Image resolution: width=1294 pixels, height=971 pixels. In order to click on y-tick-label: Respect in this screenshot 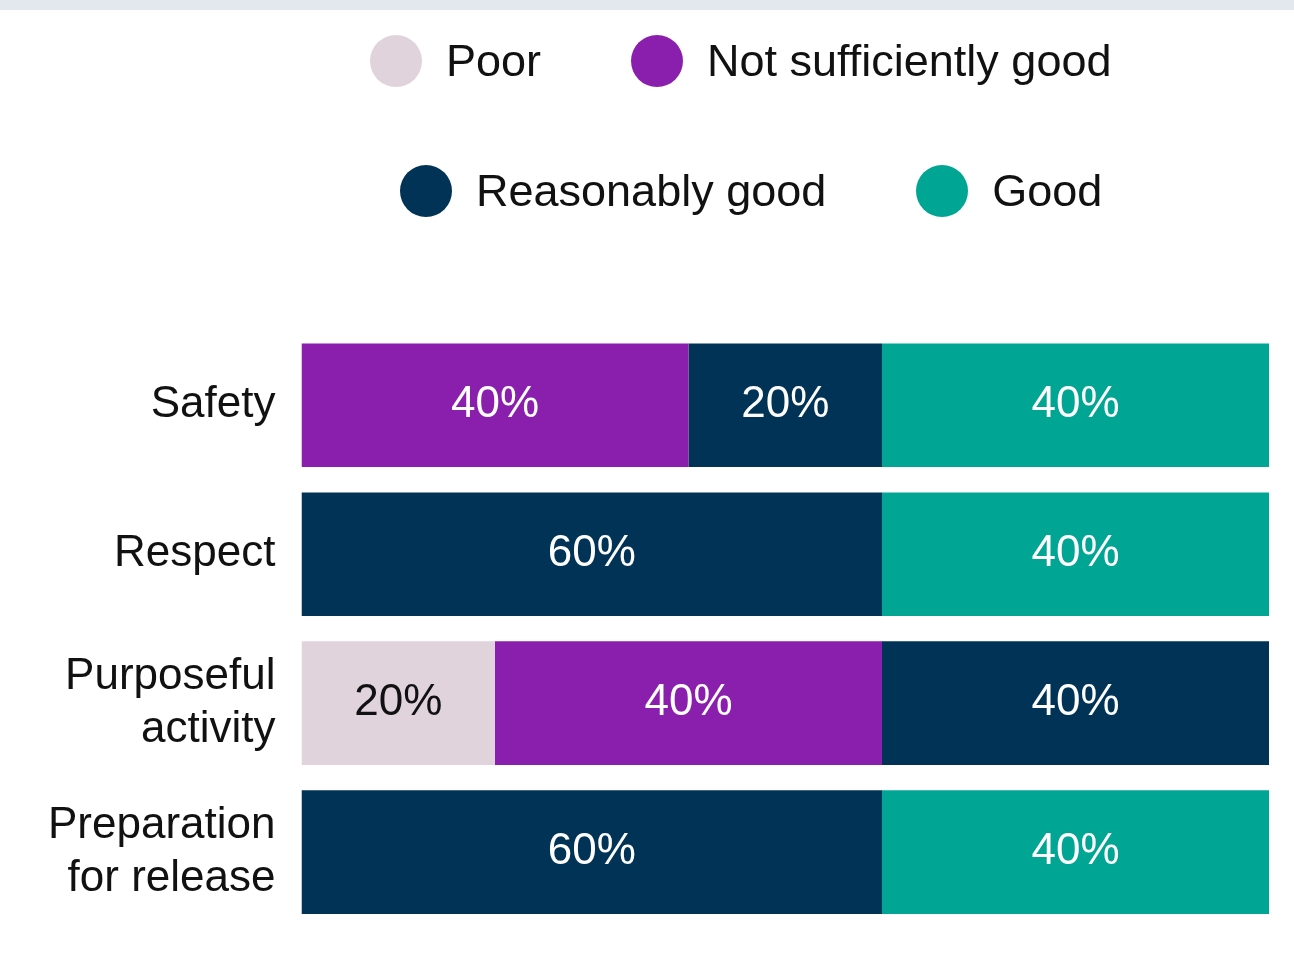, I will do `click(195, 551)`.